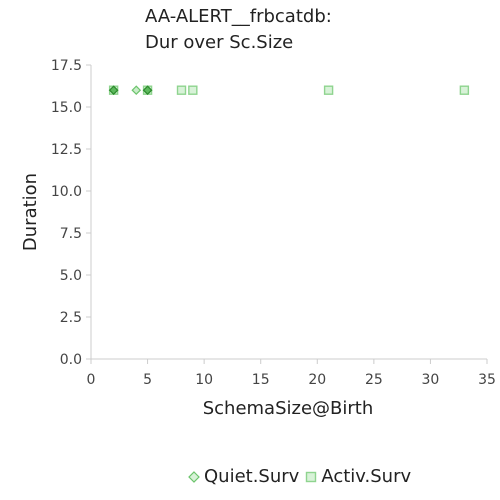  Describe the element at coordinates (374, 380) in the screenshot. I see `x-tick-label: 25` at that location.